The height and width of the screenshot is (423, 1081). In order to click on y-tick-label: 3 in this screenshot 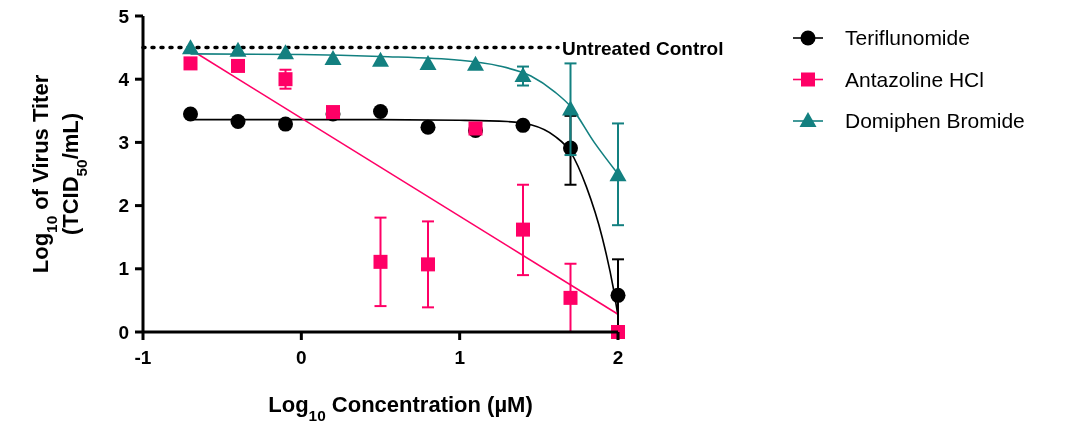, I will do `click(123, 143)`.